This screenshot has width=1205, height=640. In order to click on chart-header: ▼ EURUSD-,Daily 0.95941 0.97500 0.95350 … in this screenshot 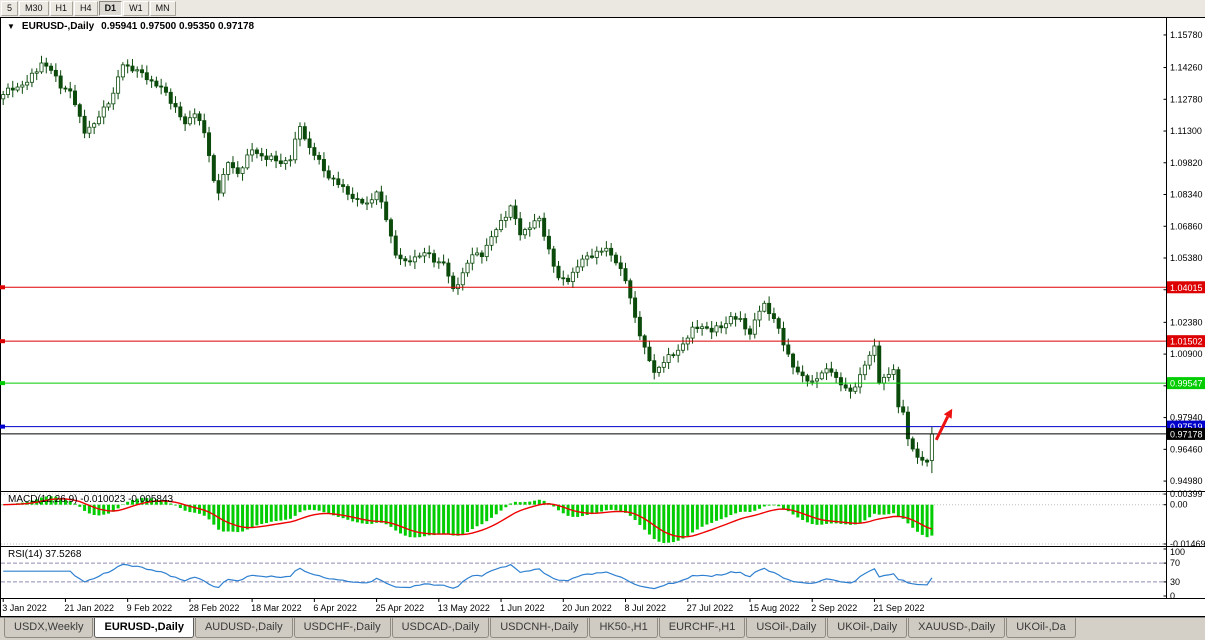, I will do `click(130, 26)`.